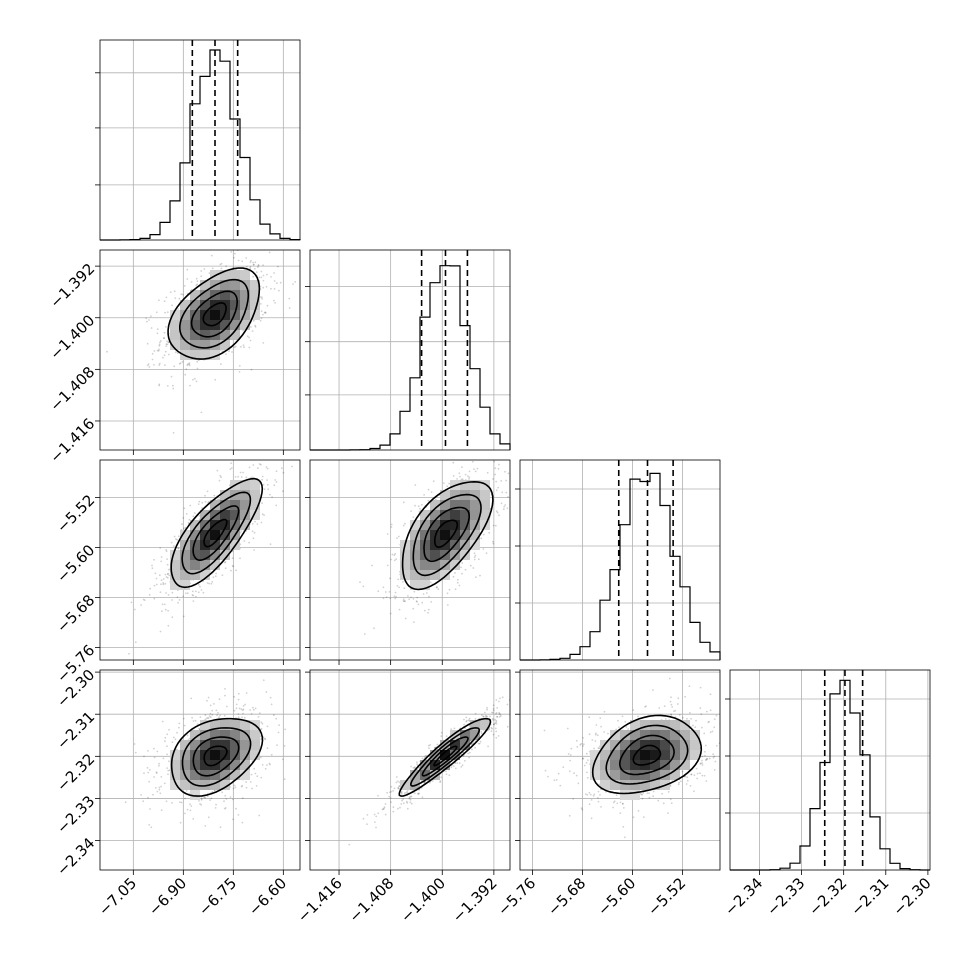  What do you see at coordinates (320, 900) in the screenshot?
I see `x-tick-label: −1.416` at bounding box center [320, 900].